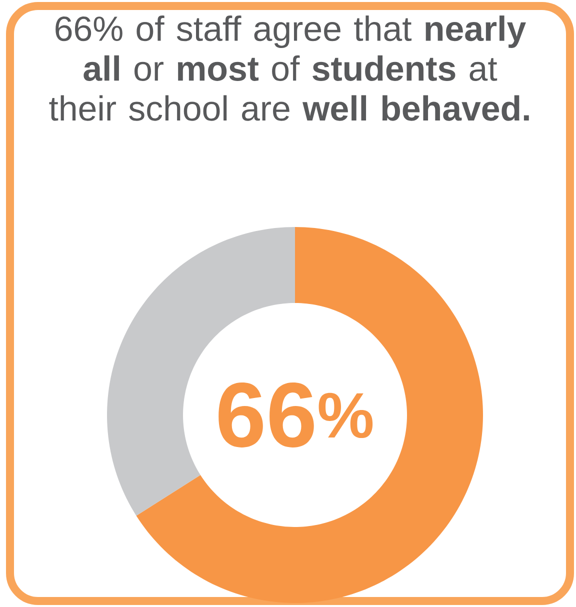  Describe the element at coordinates (295, 415) in the screenshot. I see `text: 66$^{%}$` at that location.